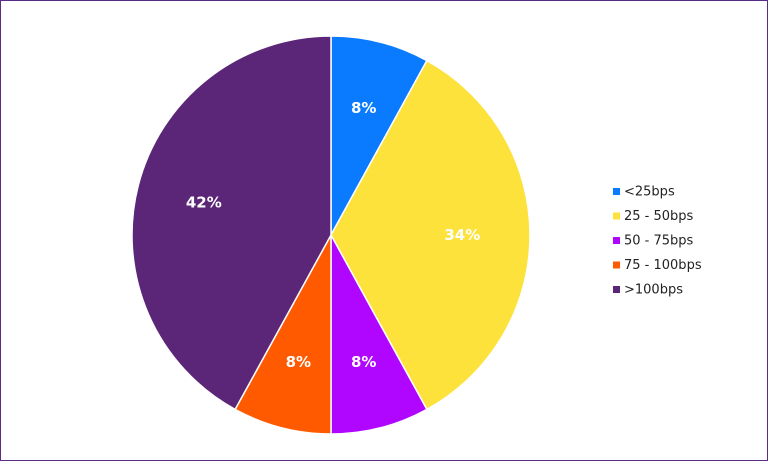 This screenshot has width=768, height=471. What do you see at coordinates (283, 334) in the screenshot?
I see `pie-slice-75-100bps` at bounding box center [283, 334].